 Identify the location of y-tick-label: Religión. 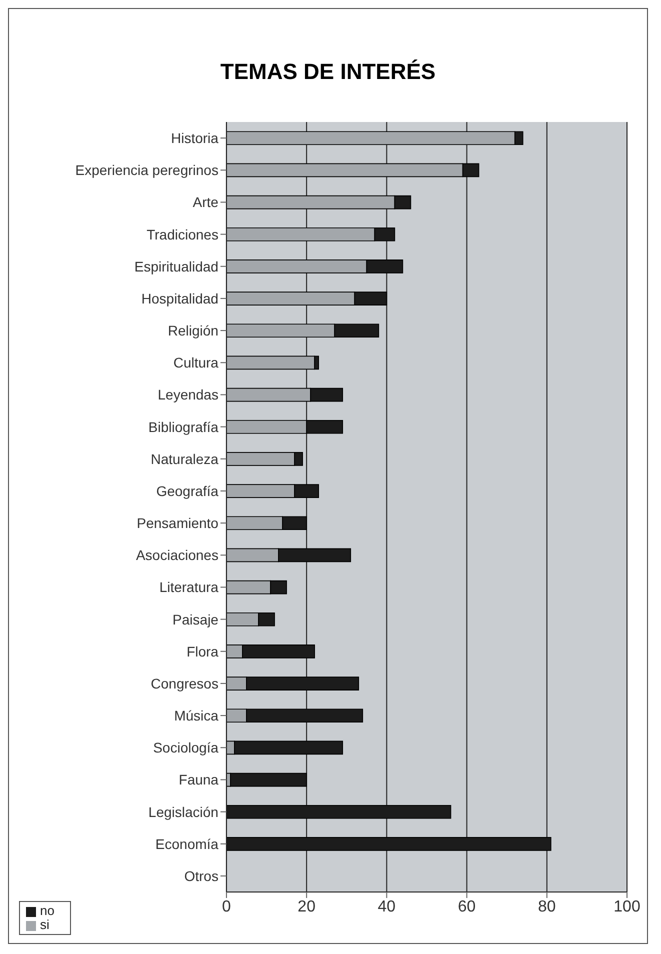
(193, 330).